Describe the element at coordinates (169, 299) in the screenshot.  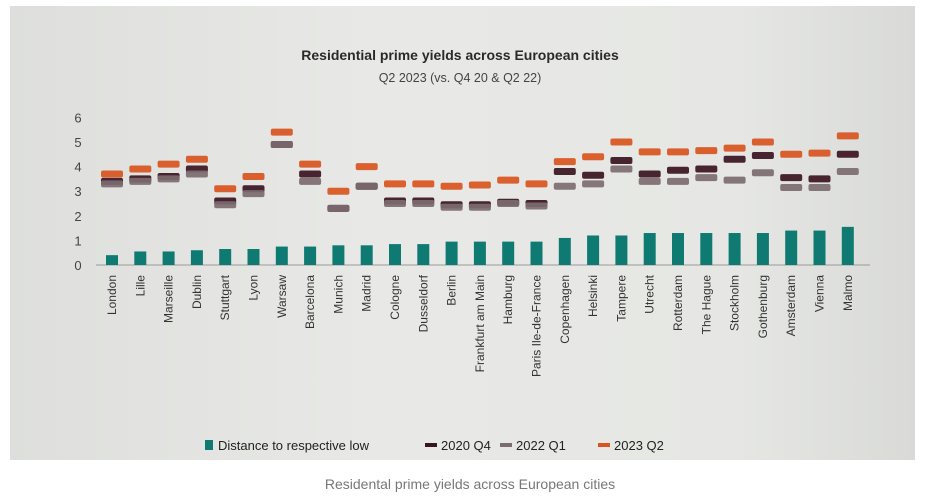
I see `x-tick-label: Marseille` at that location.